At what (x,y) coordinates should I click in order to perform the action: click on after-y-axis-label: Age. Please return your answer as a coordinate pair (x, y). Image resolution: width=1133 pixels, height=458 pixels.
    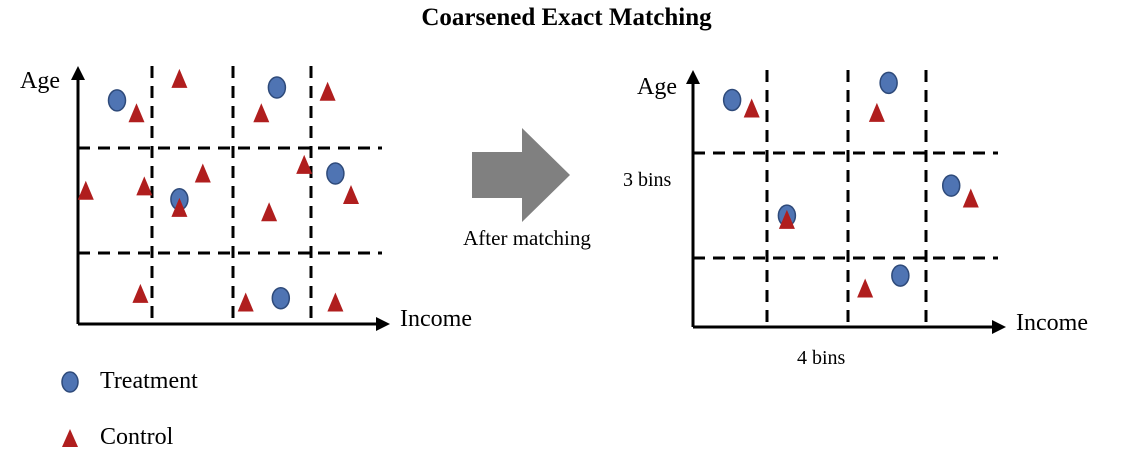
    Looking at the image, I should click on (657, 87).